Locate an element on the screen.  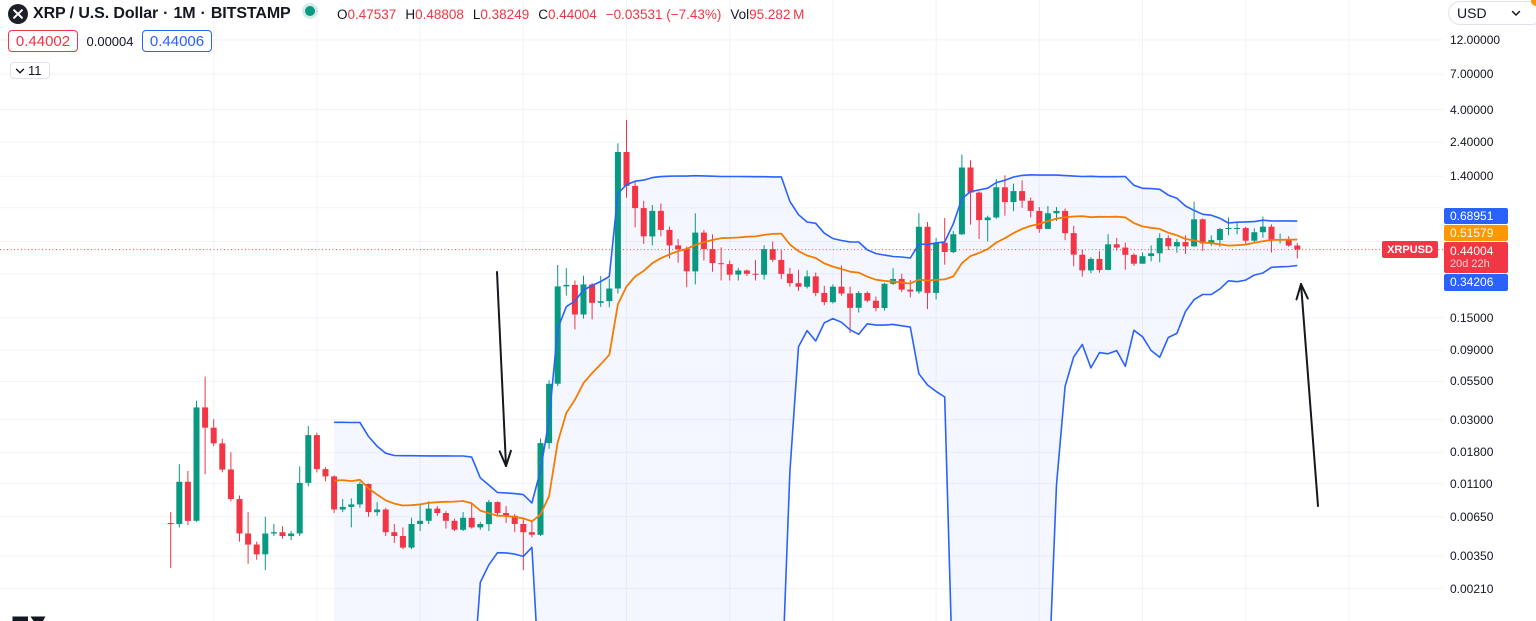
ask-button: 0.44006 is located at coordinates (177, 41).